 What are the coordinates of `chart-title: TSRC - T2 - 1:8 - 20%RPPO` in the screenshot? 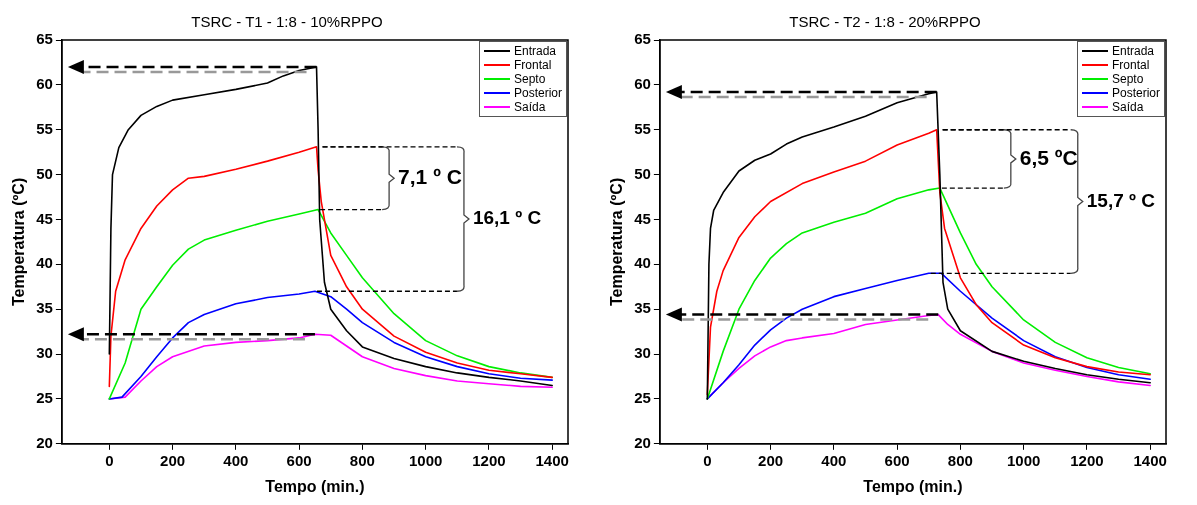 It's located at (885, 22).